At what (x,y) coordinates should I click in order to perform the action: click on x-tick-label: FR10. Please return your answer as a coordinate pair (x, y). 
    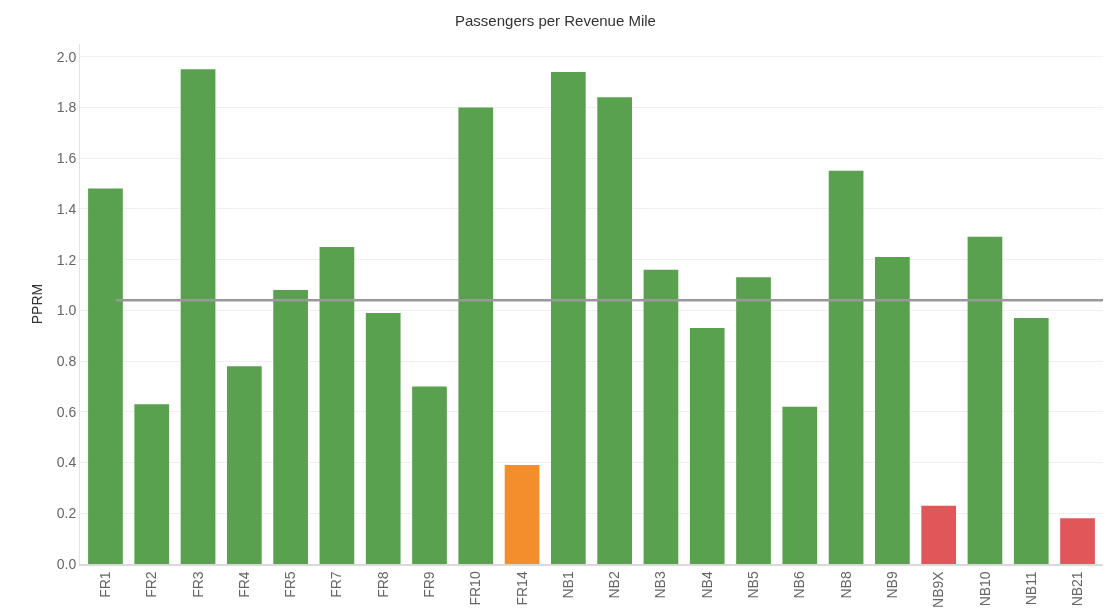
    Looking at the image, I should click on (475, 588).